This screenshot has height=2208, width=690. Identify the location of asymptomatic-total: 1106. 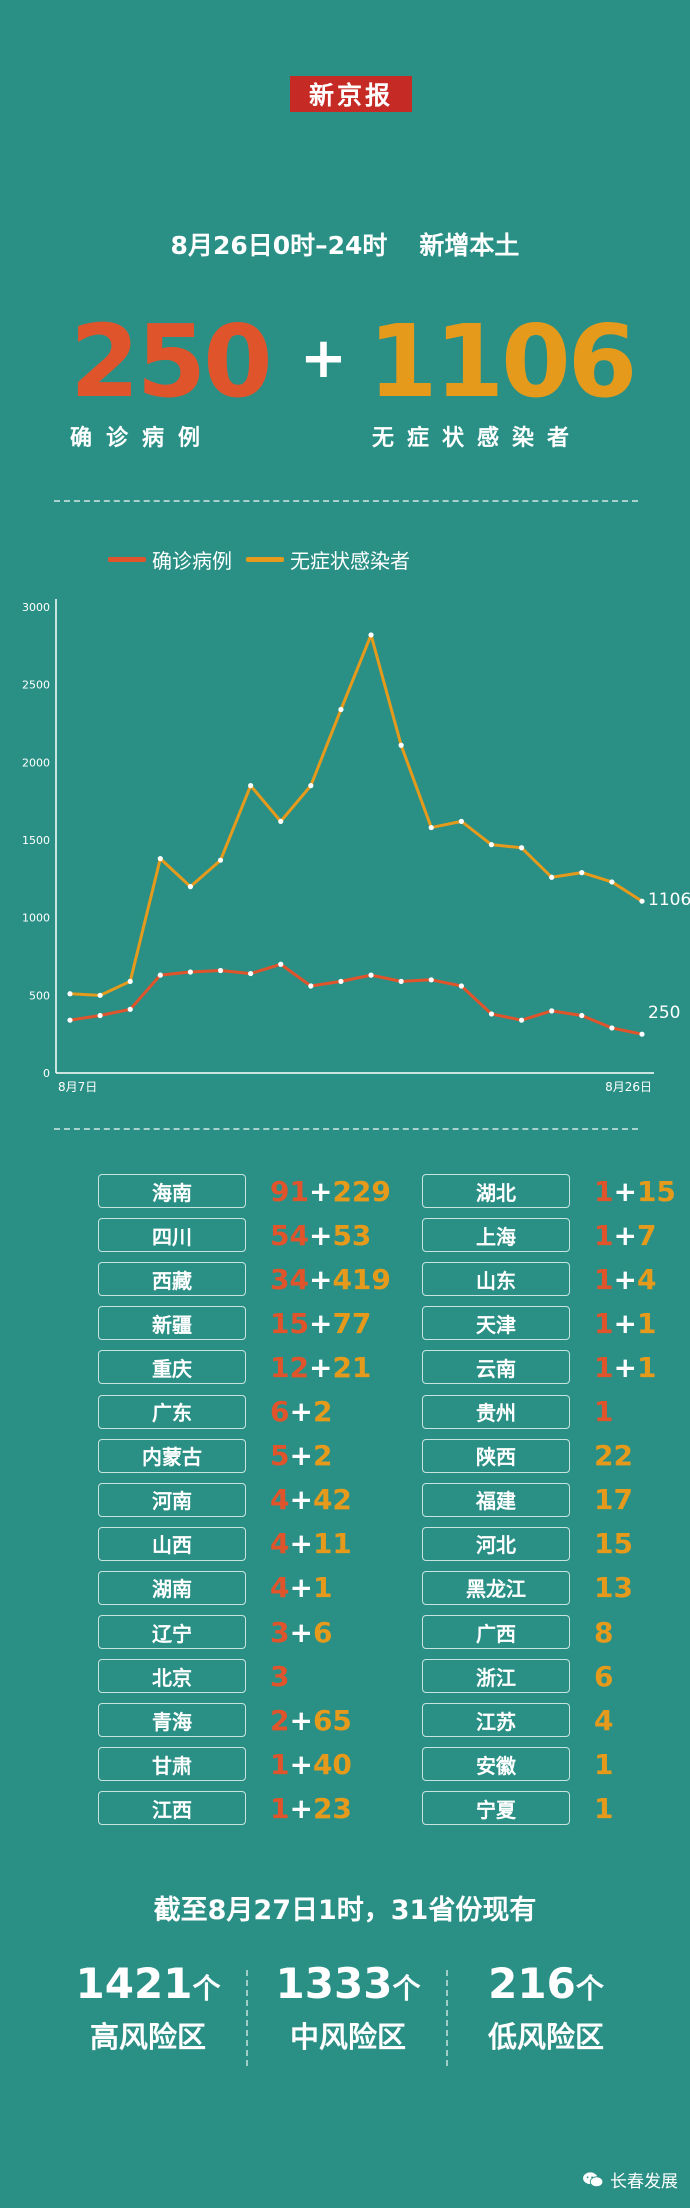
(502, 361).